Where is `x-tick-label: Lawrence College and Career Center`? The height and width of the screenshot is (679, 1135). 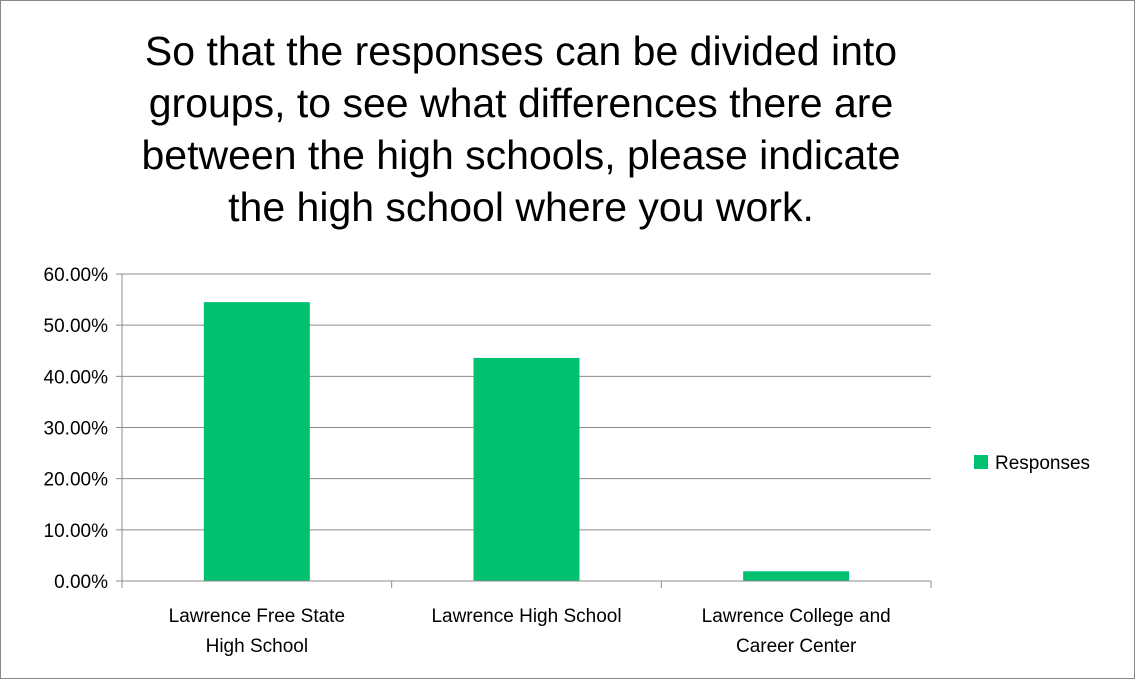 x-tick-label: Lawrence College and Career Center is located at coordinates (796, 631).